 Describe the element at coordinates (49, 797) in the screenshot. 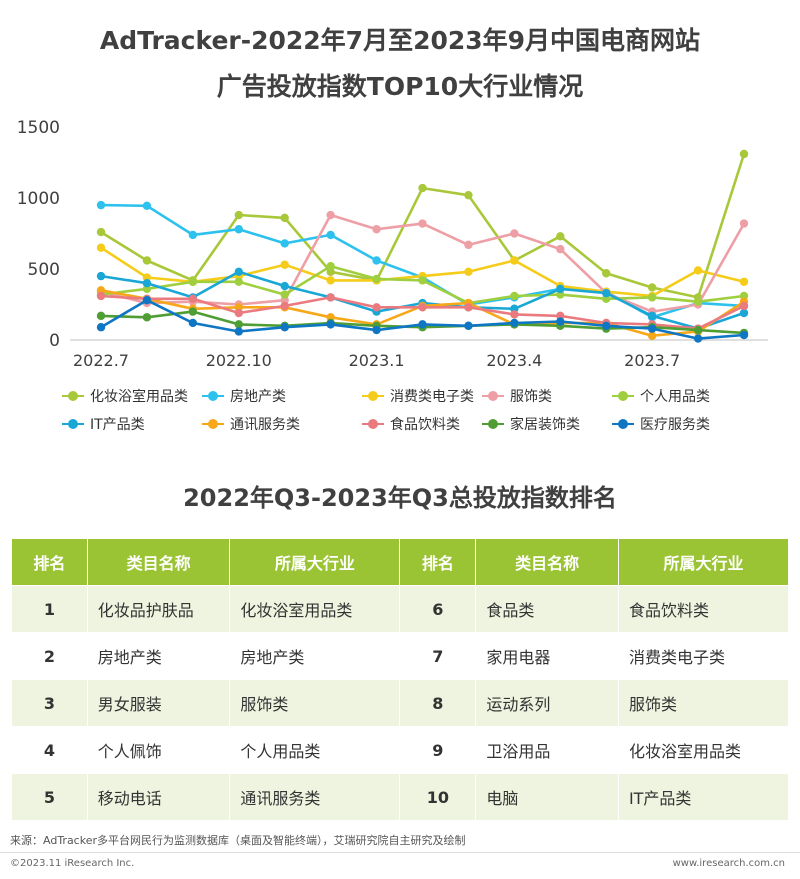

I see `rank-cell: 5` at that location.